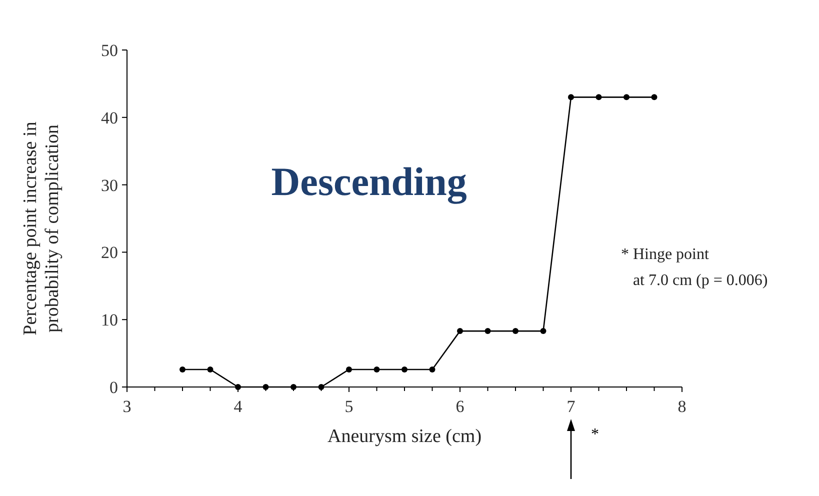 The width and height of the screenshot is (819, 496). I want to click on y-tick-label: 0, so click(114, 387).